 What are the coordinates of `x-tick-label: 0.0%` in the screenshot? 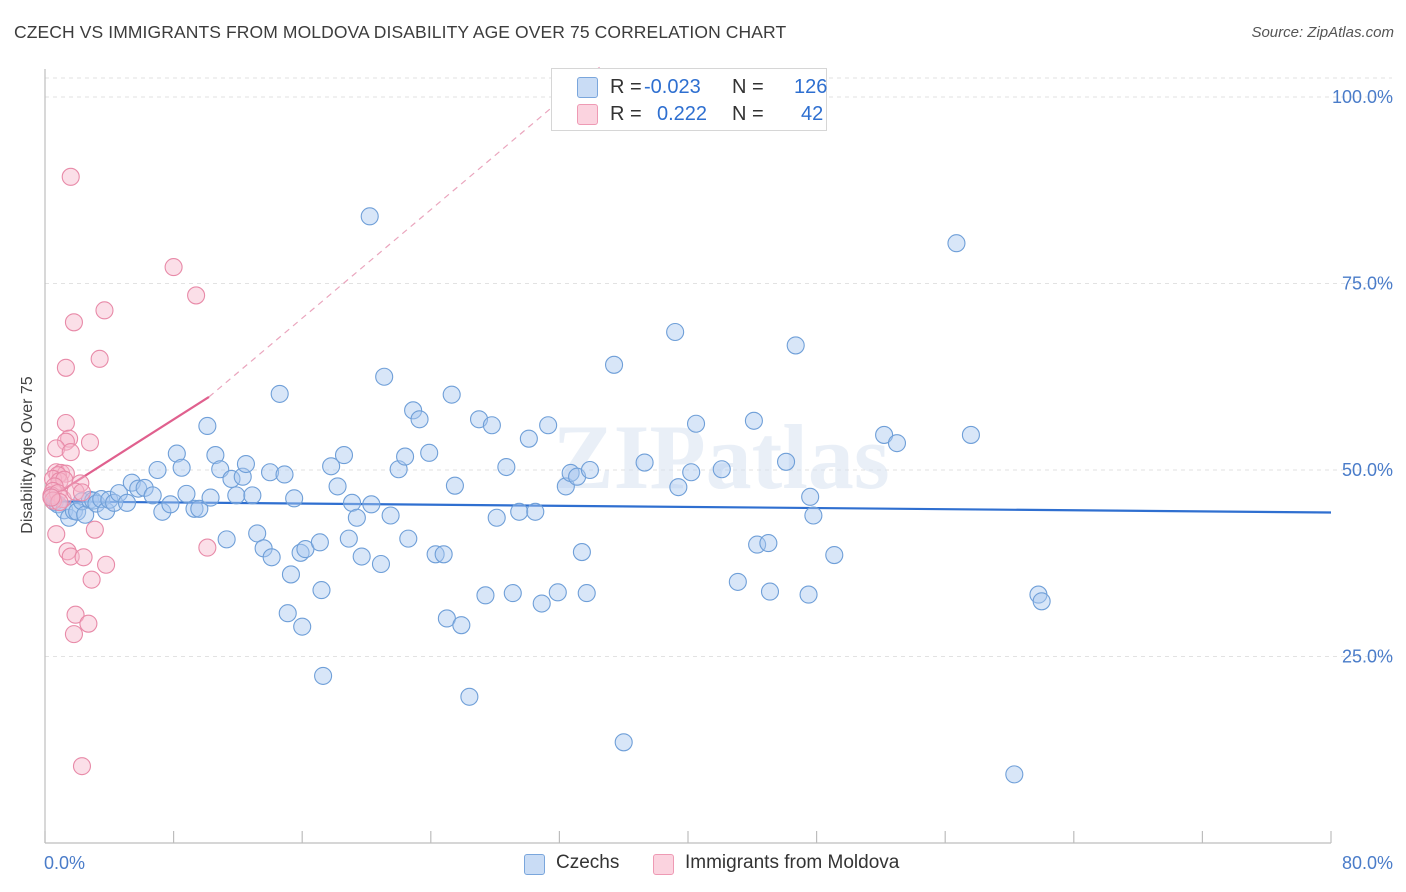 It's located at (64, 863).